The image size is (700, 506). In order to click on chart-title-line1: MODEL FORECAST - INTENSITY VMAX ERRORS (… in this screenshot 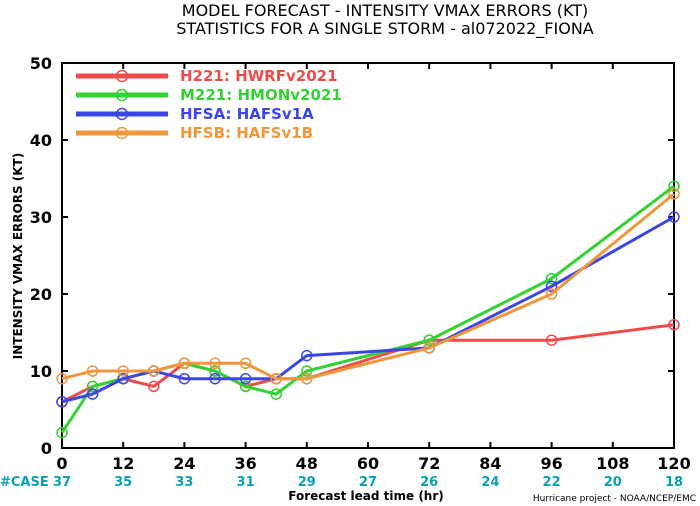, I will do `click(385, 10)`.